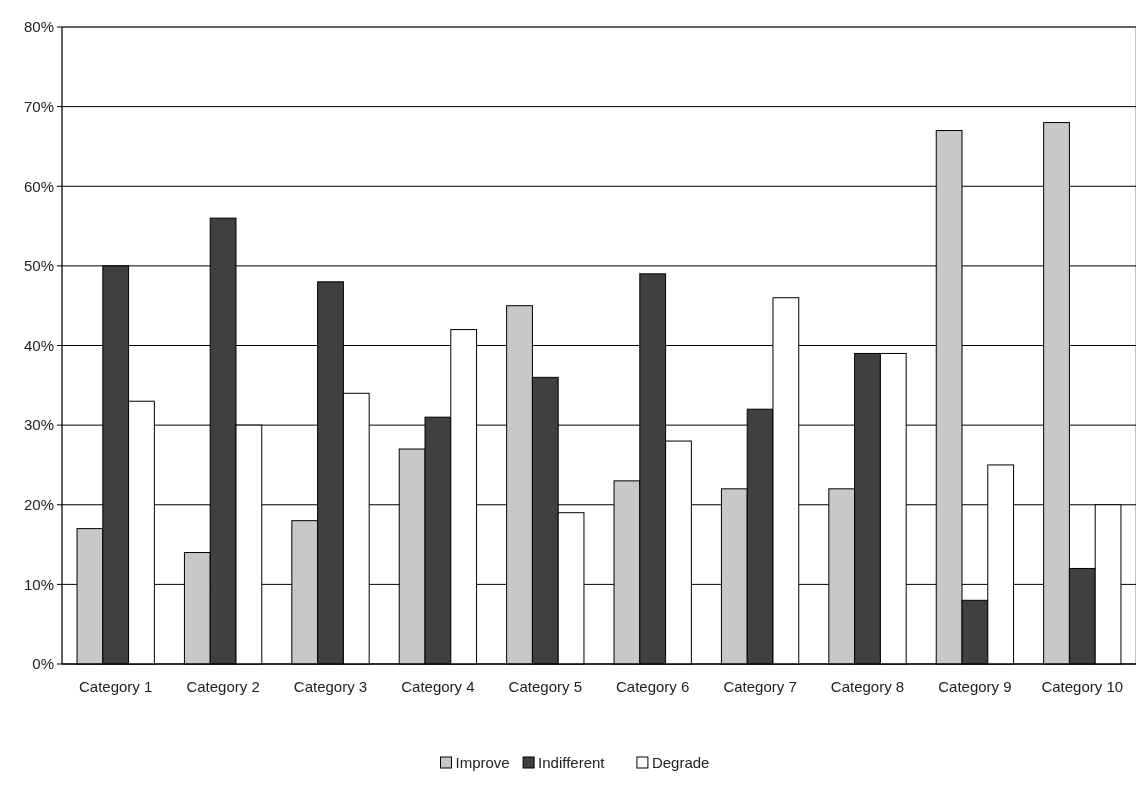 Image resolution: width=1144 pixels, height=791 pixels. What do you see at coordinates (43, 664) in the screenshot?
I see `y-tick-label: 0%` at bounding box center [43, 664].